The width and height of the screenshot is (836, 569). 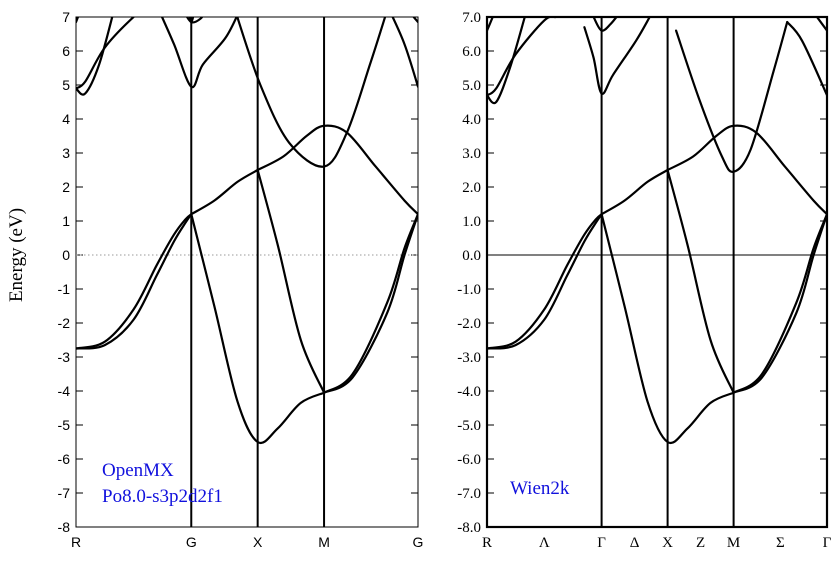 I want to click on wien2k-kpoint-label: Δ, so click(x=635, y=543).